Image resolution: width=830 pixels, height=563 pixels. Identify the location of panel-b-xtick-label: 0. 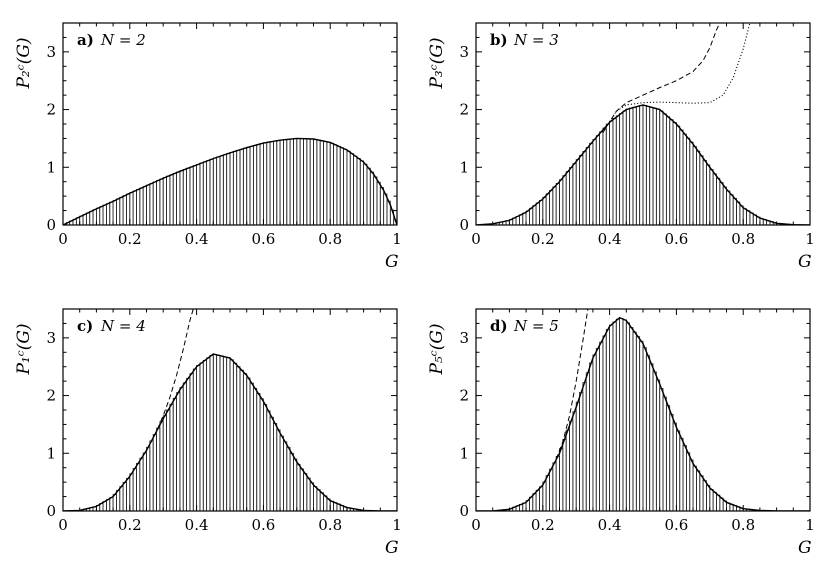
(476, 239).